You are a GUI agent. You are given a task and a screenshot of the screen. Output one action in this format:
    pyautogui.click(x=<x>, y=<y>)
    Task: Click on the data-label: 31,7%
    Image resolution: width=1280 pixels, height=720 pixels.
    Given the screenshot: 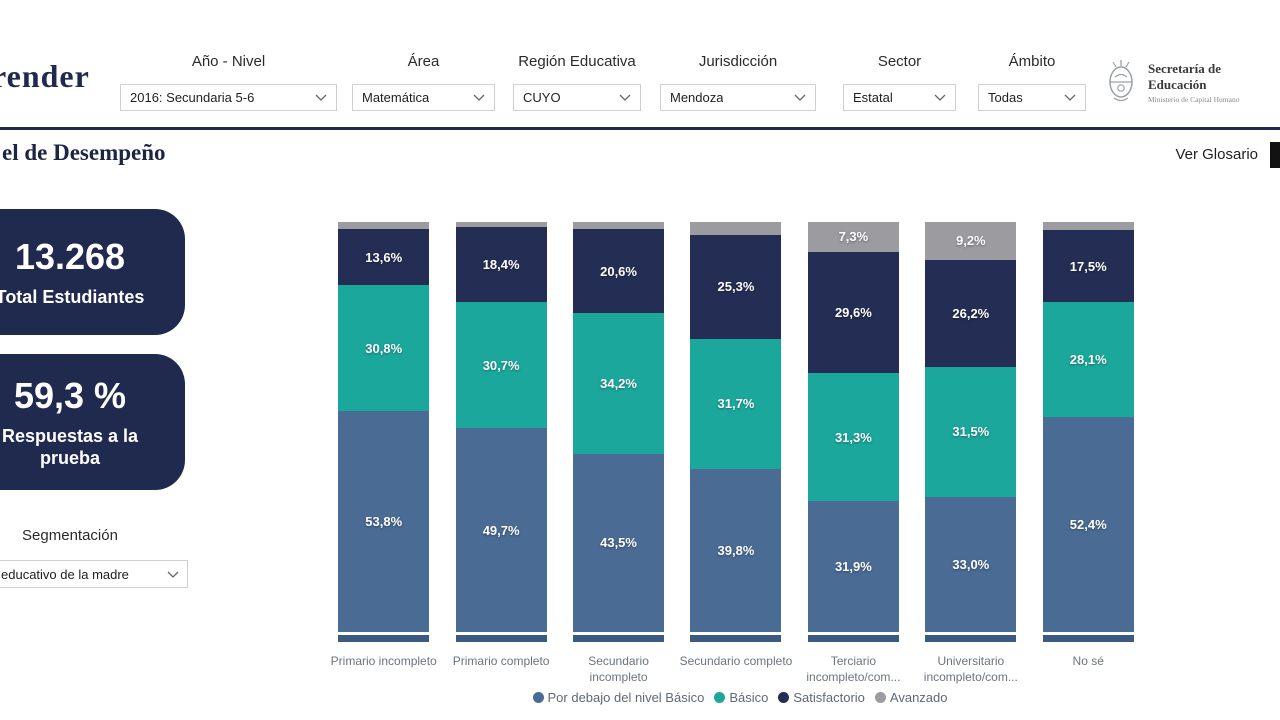 What is the action you would take?
    pyautogui.click(x=736, y=404)
    